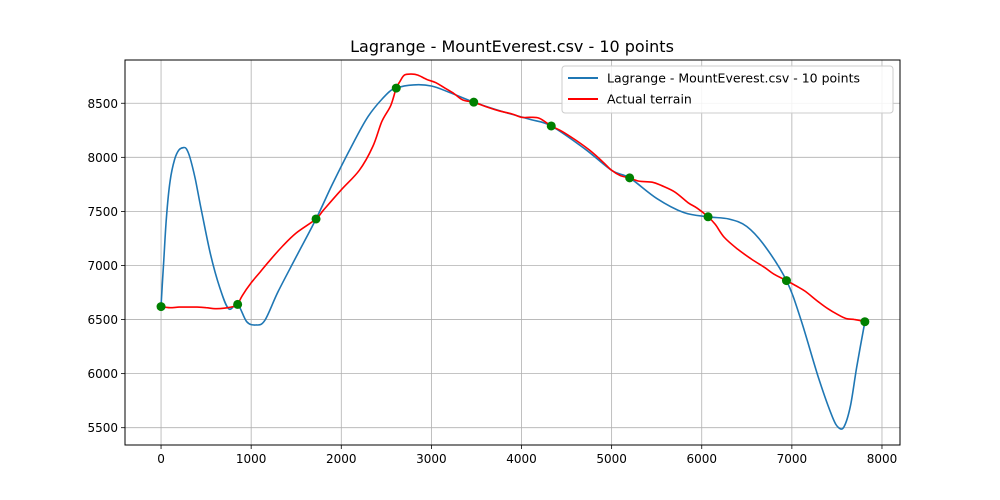 This screenshot has width=1000, height=500. I want to click on x-tick-label: 2000, so click(341, 459).